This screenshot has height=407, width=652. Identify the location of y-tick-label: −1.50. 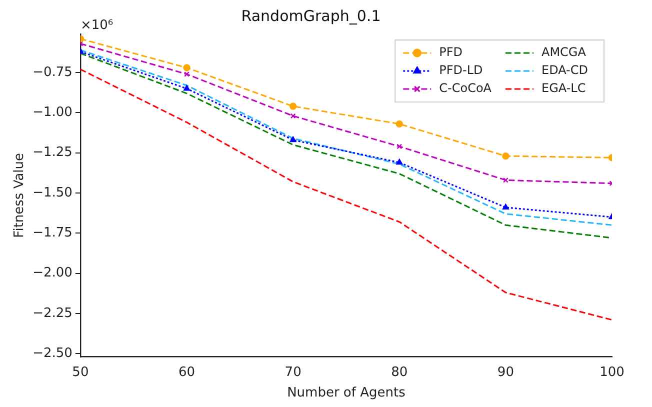
(52, 192).